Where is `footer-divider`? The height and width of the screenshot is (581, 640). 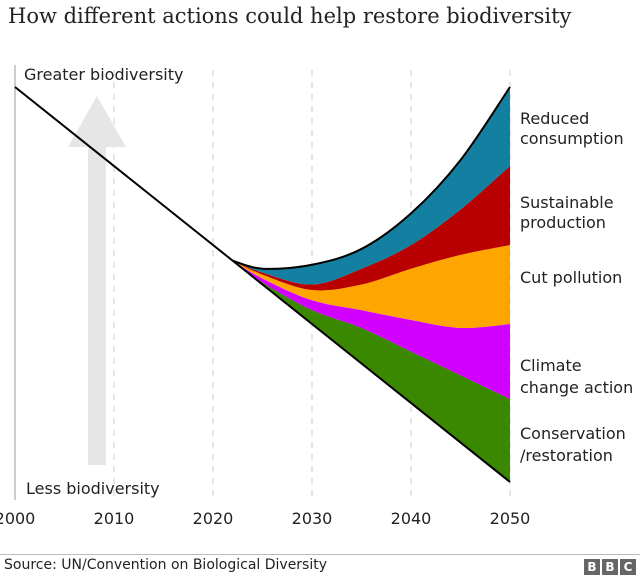
footer-divider is located at coordinates (320, 554).